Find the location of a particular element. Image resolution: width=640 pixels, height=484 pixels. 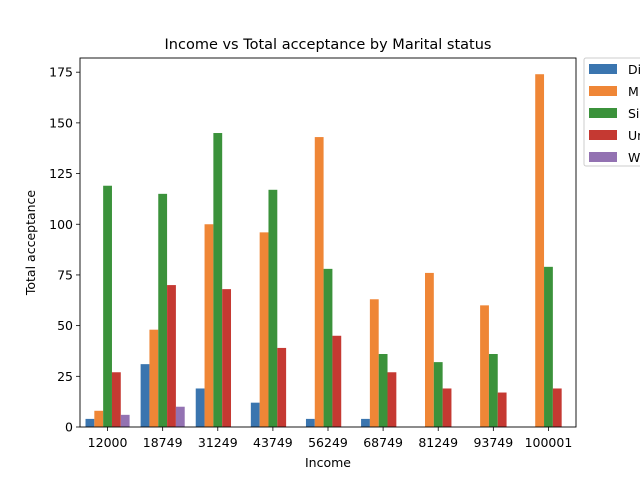

x-tick-label: 93749 is located at coordinates (493, 442).